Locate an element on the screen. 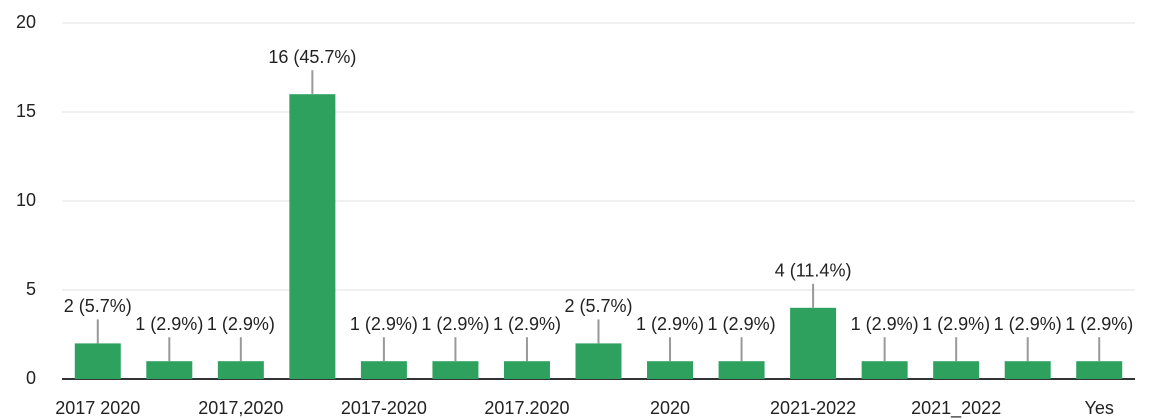  x-tick-label: 2021_2022 is located at coordinates (956, 408).